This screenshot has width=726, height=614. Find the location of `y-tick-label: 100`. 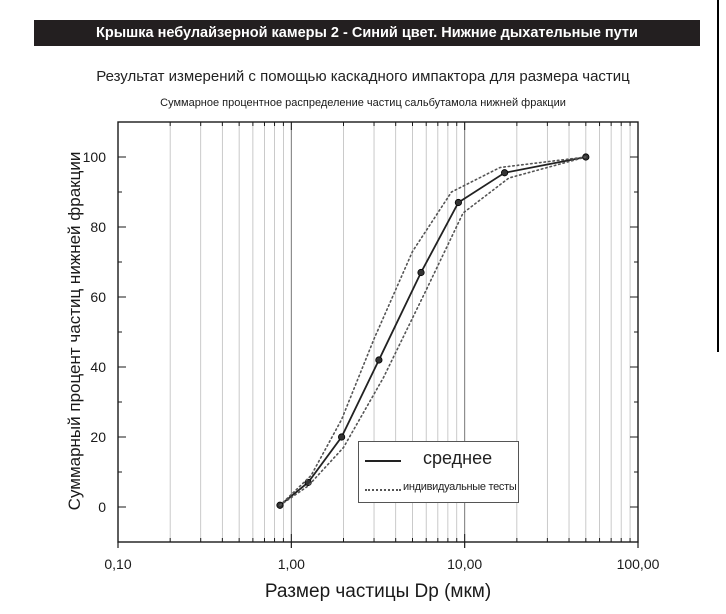

y-tick-label: 100 is located at coordinates (95, 157).